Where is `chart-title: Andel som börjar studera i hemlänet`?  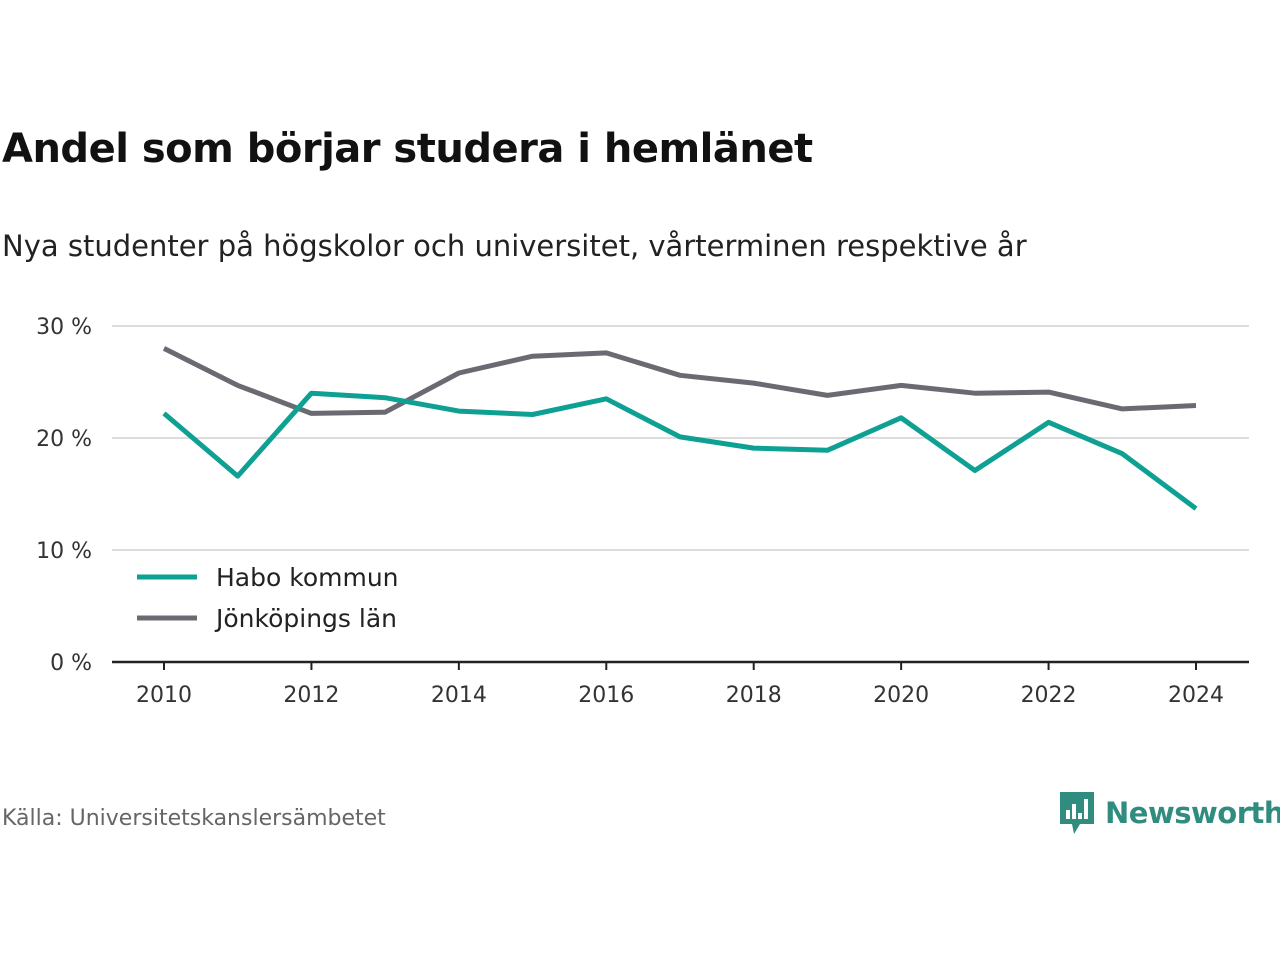 chart-title: Andel som börjar studera i hemlänet is located at coordinates (407, 149).